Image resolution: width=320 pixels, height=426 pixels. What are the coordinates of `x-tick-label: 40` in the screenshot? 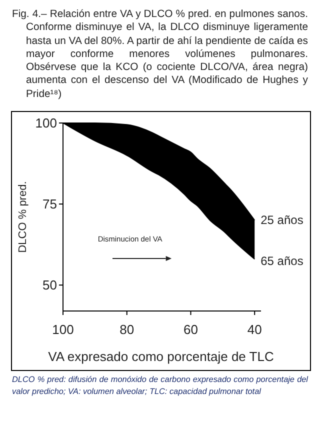 It's located at (254, 329).